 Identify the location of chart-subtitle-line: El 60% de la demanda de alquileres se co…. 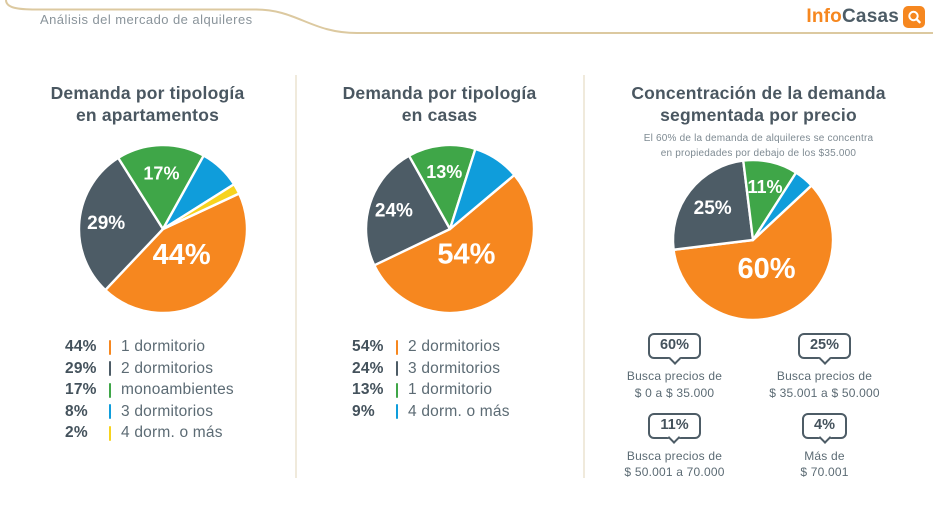
(758, 139).